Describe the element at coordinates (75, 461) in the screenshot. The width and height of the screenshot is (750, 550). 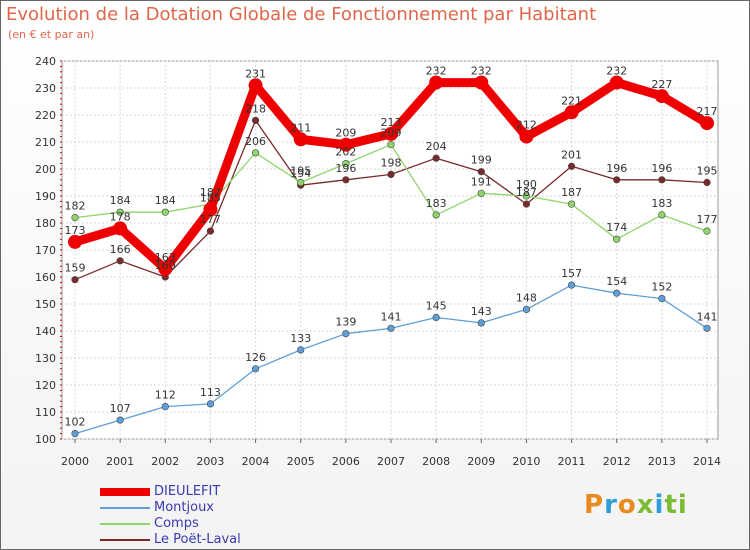
I see `x-tick-label: 2000` at that location.